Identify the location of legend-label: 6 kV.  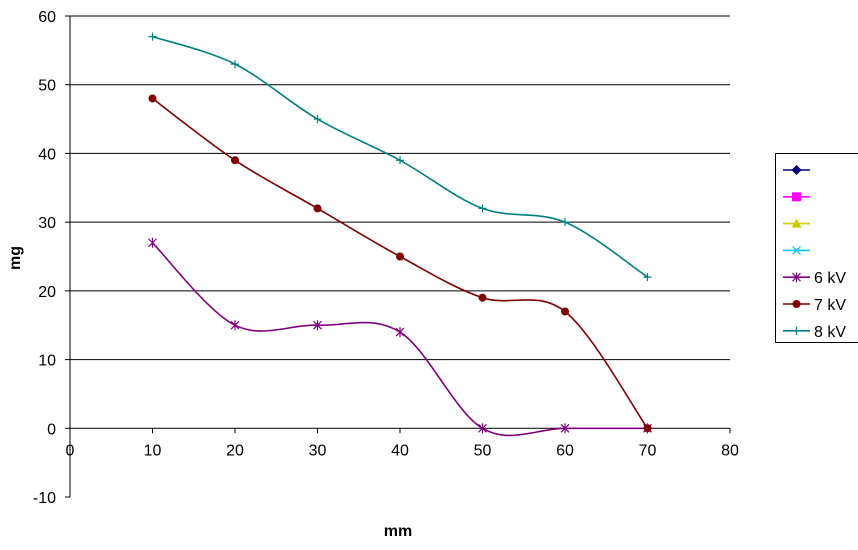
(830, 278).